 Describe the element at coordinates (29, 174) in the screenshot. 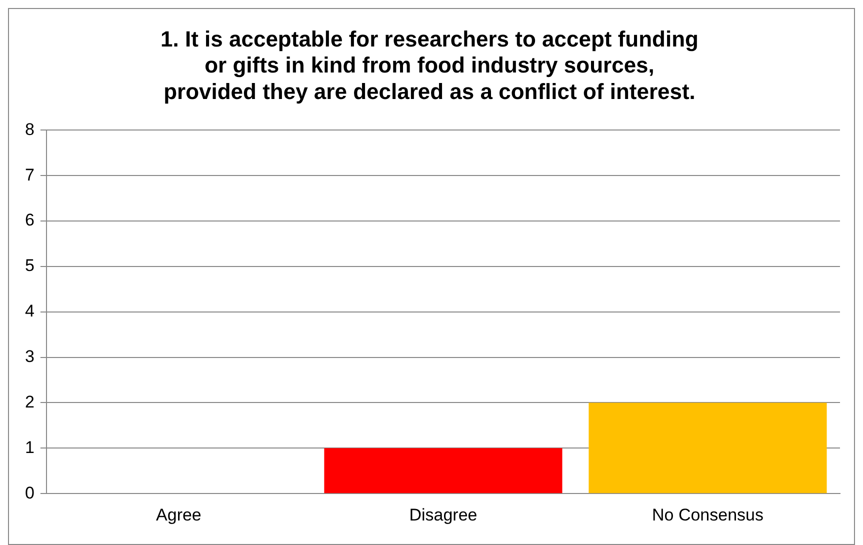

I see `y-tick-label: 7` at that location.